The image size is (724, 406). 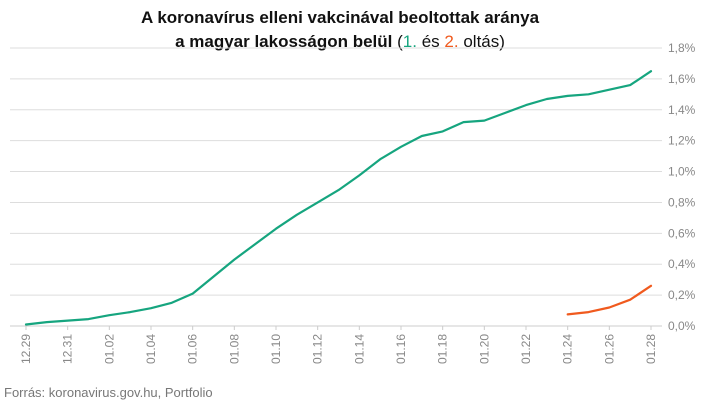 I want to click on y-tick-label: 0,6%, so click(x=682, y=233).